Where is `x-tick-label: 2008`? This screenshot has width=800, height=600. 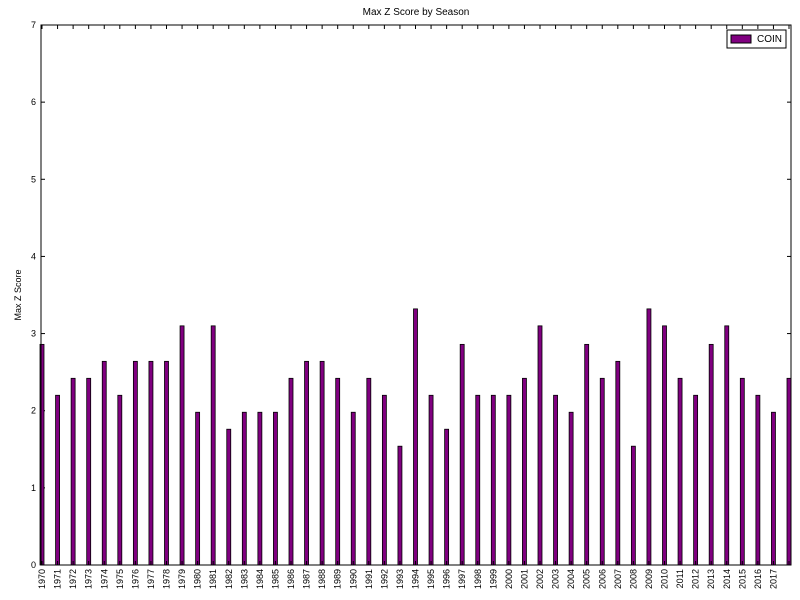 x-tick-label: 2008 is located at coordinates (633, 579).